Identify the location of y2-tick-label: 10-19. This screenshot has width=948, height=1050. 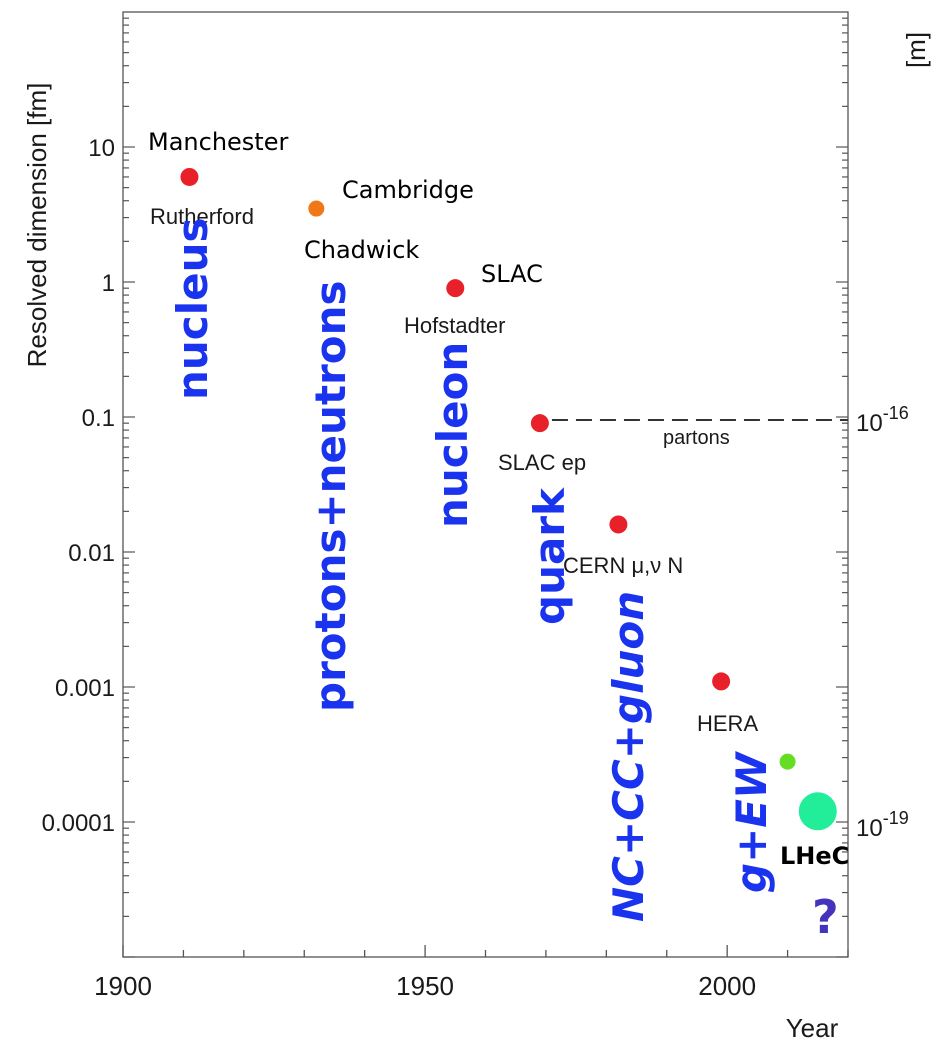
(882, 825).